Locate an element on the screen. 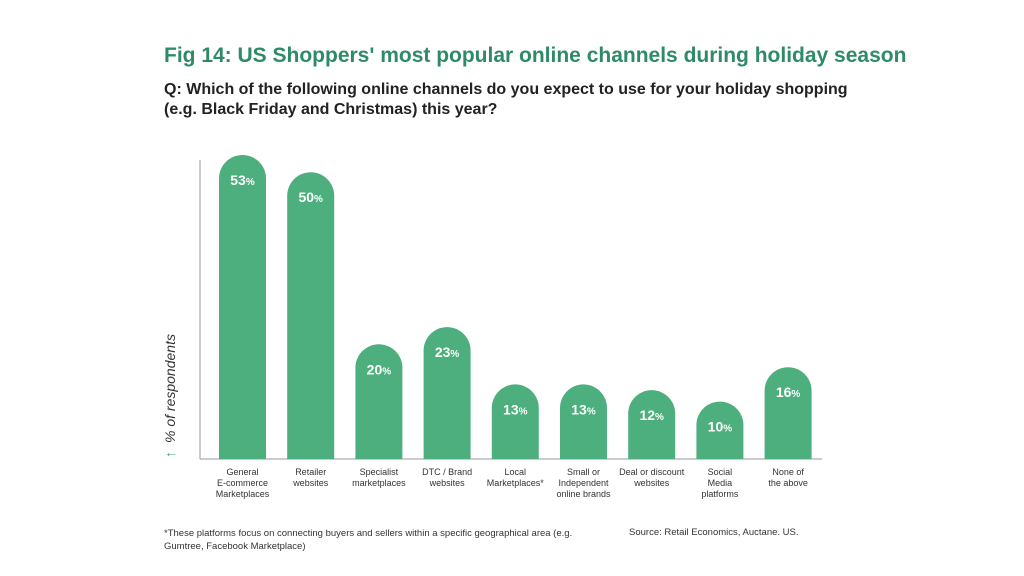 The image size is (1024, 576). category-label-7: Deal or discount websites is located at coordinates (652, 477).